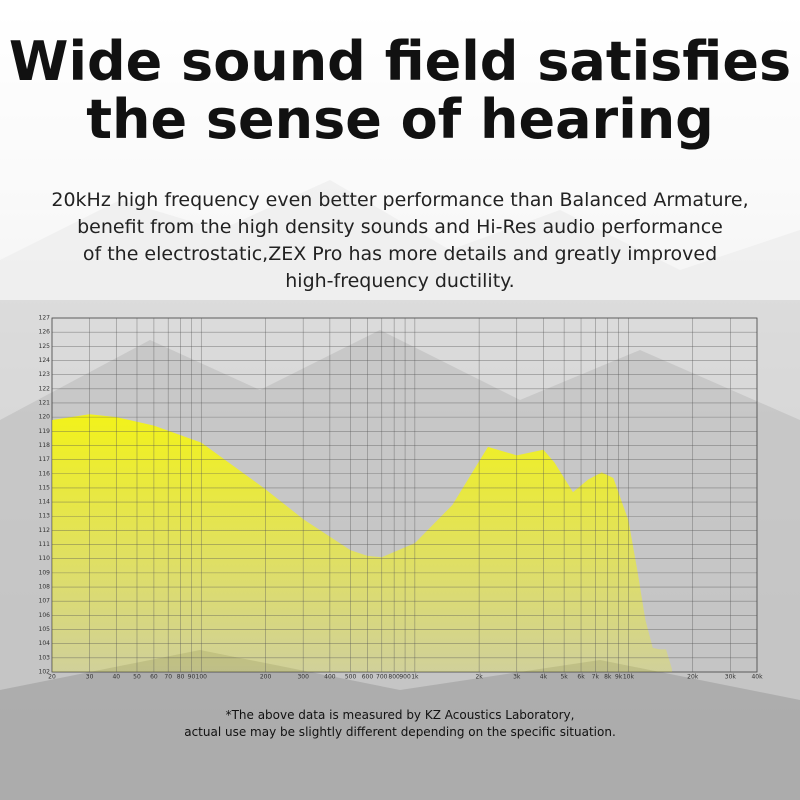 This screenshot has width=800, height=800. I want to click on x-tick-label: 20, so click(52, 677).